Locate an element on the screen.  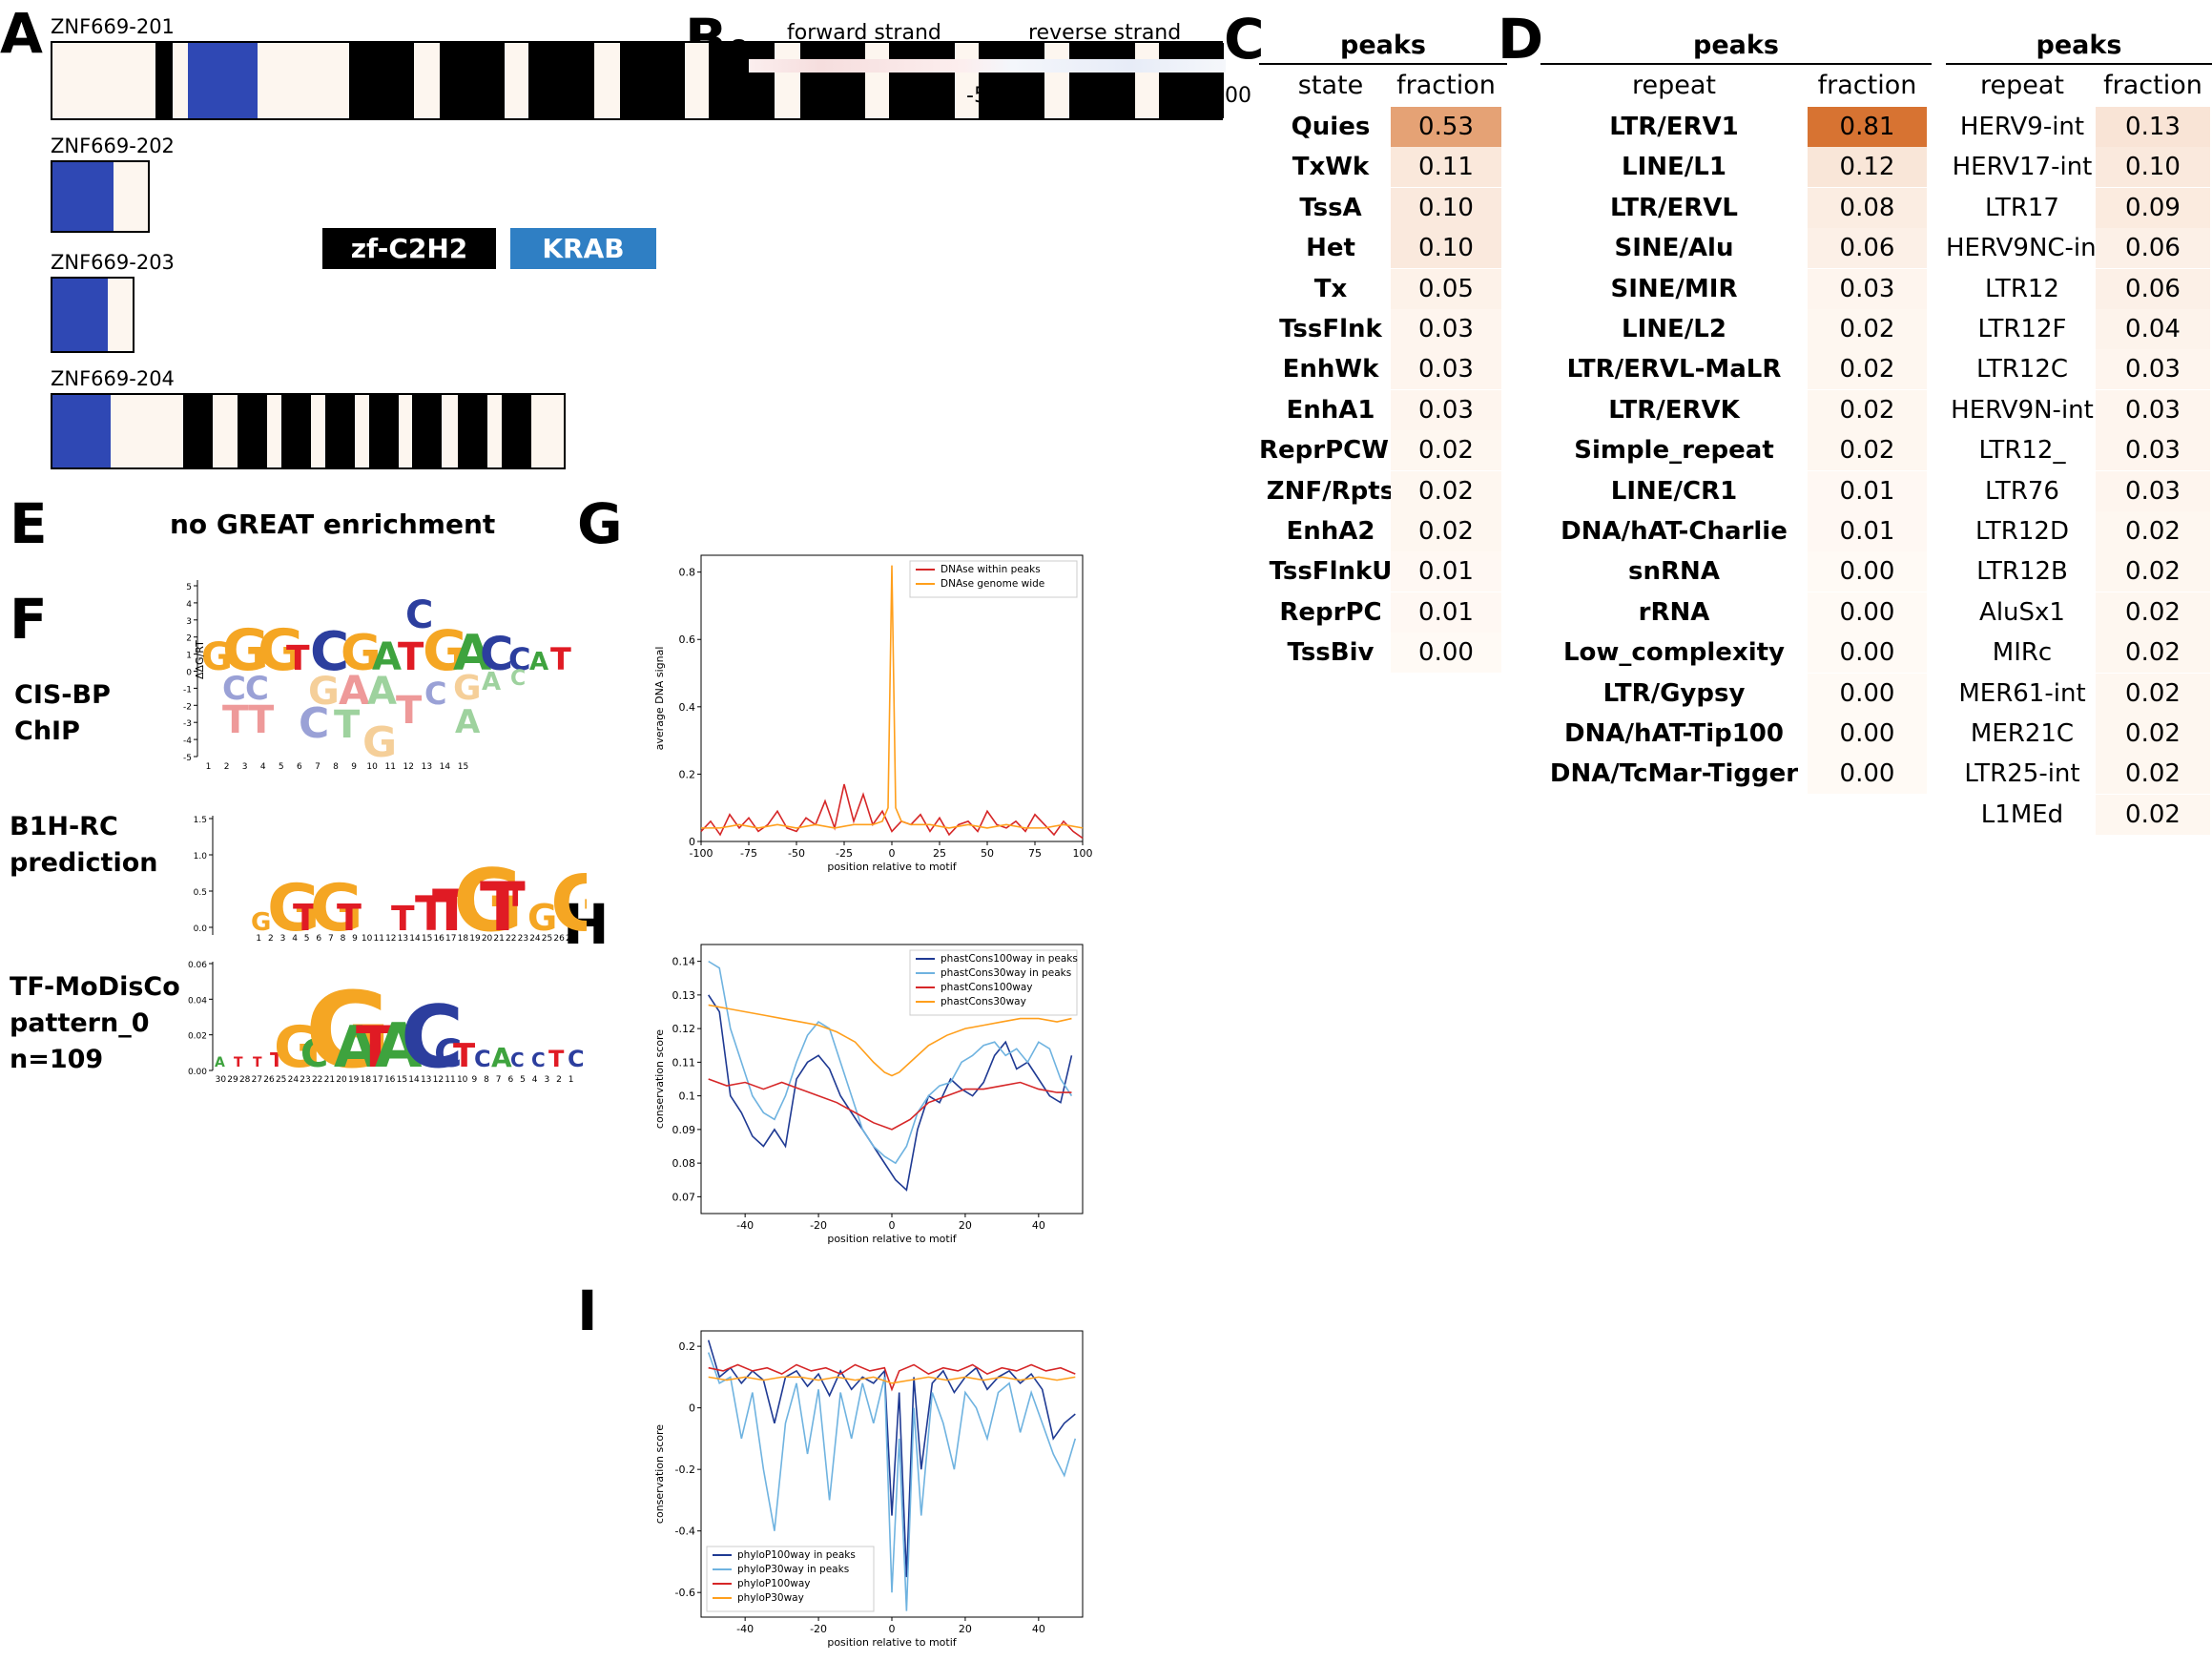
state-fraction: 0.02 is located at coordinates (1446, 531).